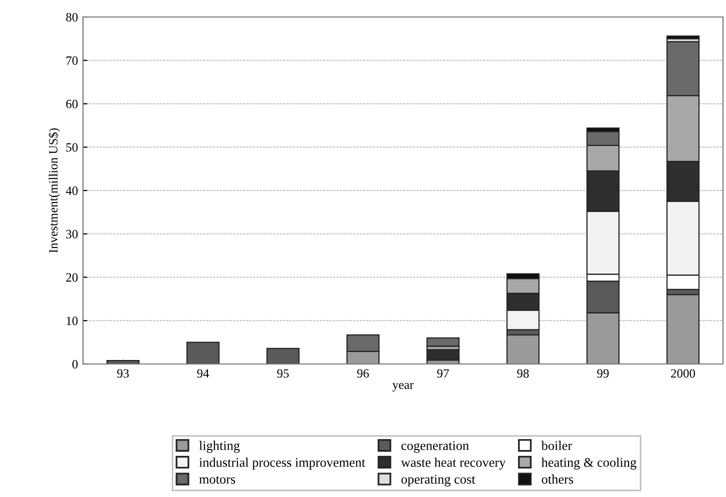  Describe the element at coordinates (403, 387) in the screenshot. I see `x-axis-title: year` at that location.